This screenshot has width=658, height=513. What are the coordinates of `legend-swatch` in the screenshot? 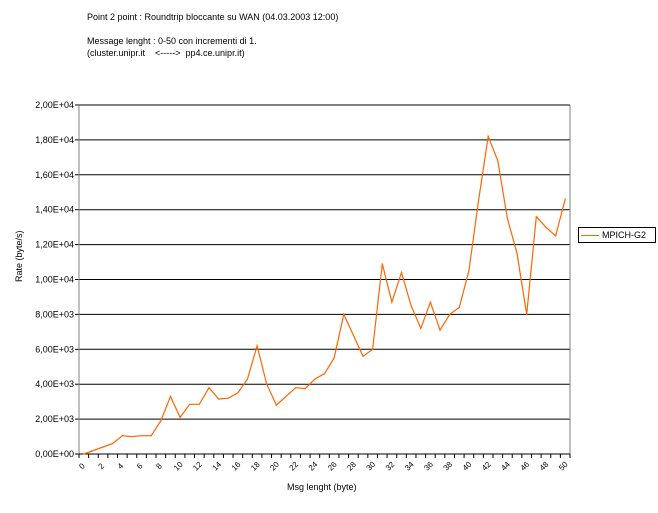 It's located at (590, 235).